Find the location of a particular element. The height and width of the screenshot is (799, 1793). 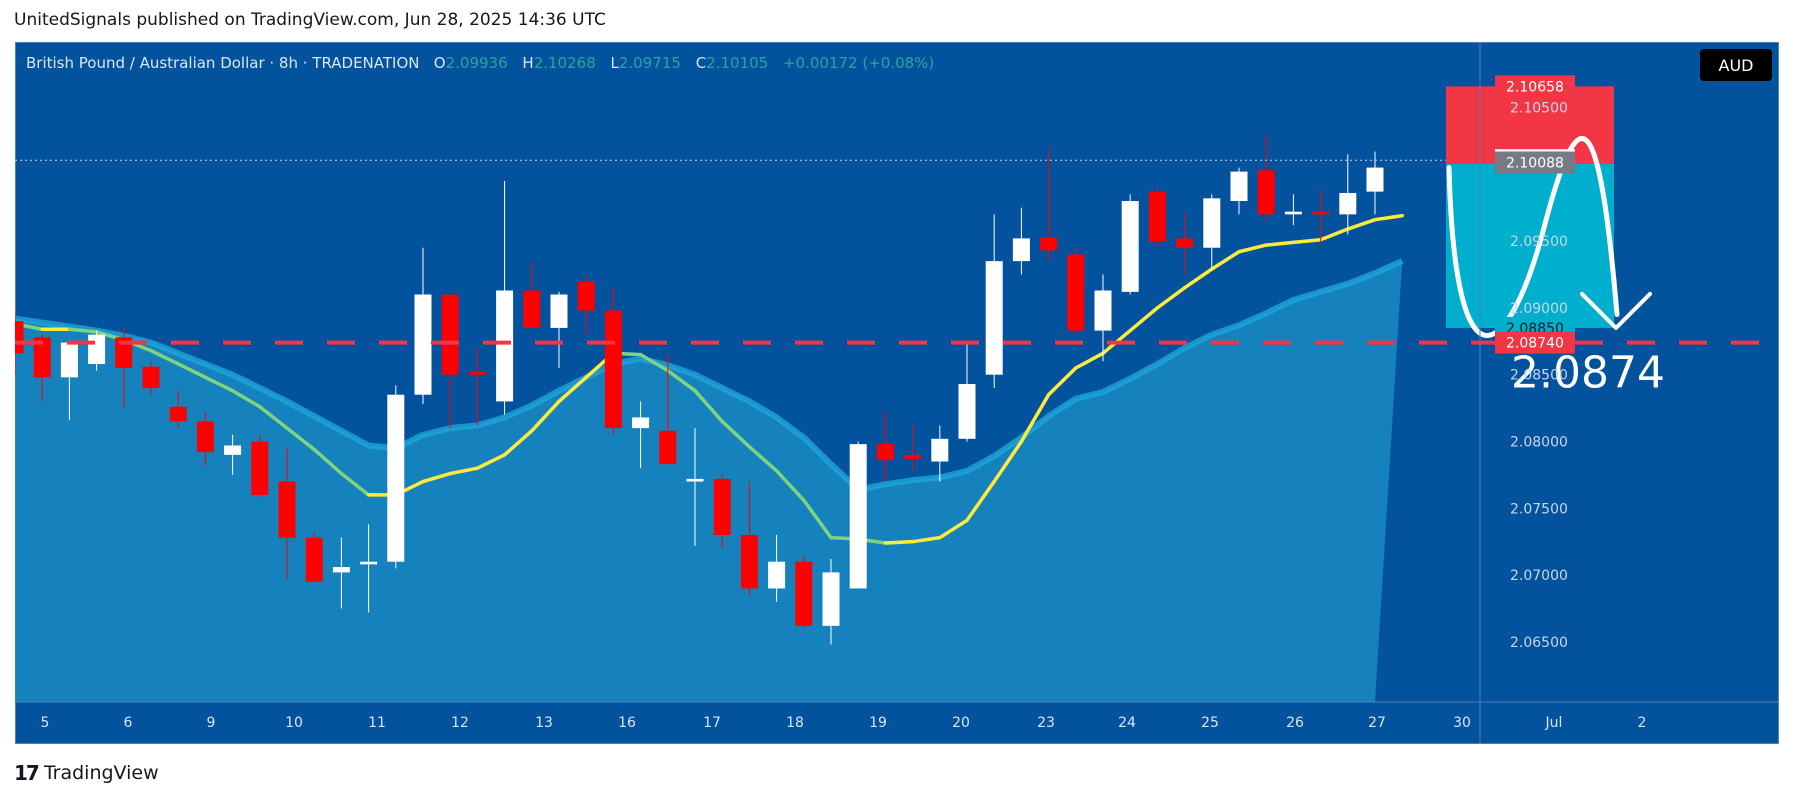

time-axis-layer: 5 6 9 10 11 12 13 16 17 18 19 20 23 24 25 26 27 30 Jul 2 is located at coordinates (897, 716).